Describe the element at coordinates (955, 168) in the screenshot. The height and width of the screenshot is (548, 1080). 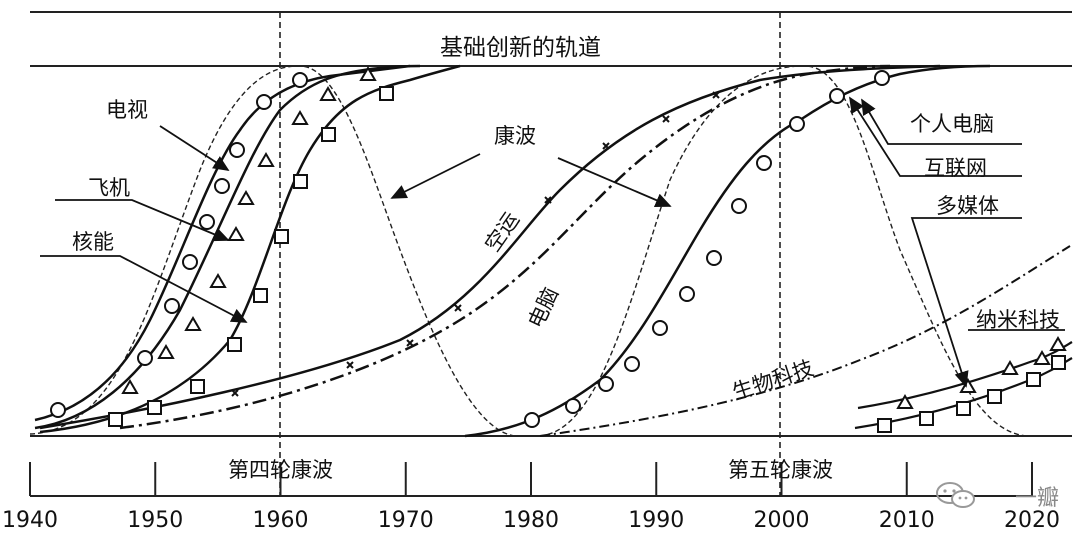
I see `internet-label: 互联网` at that location.